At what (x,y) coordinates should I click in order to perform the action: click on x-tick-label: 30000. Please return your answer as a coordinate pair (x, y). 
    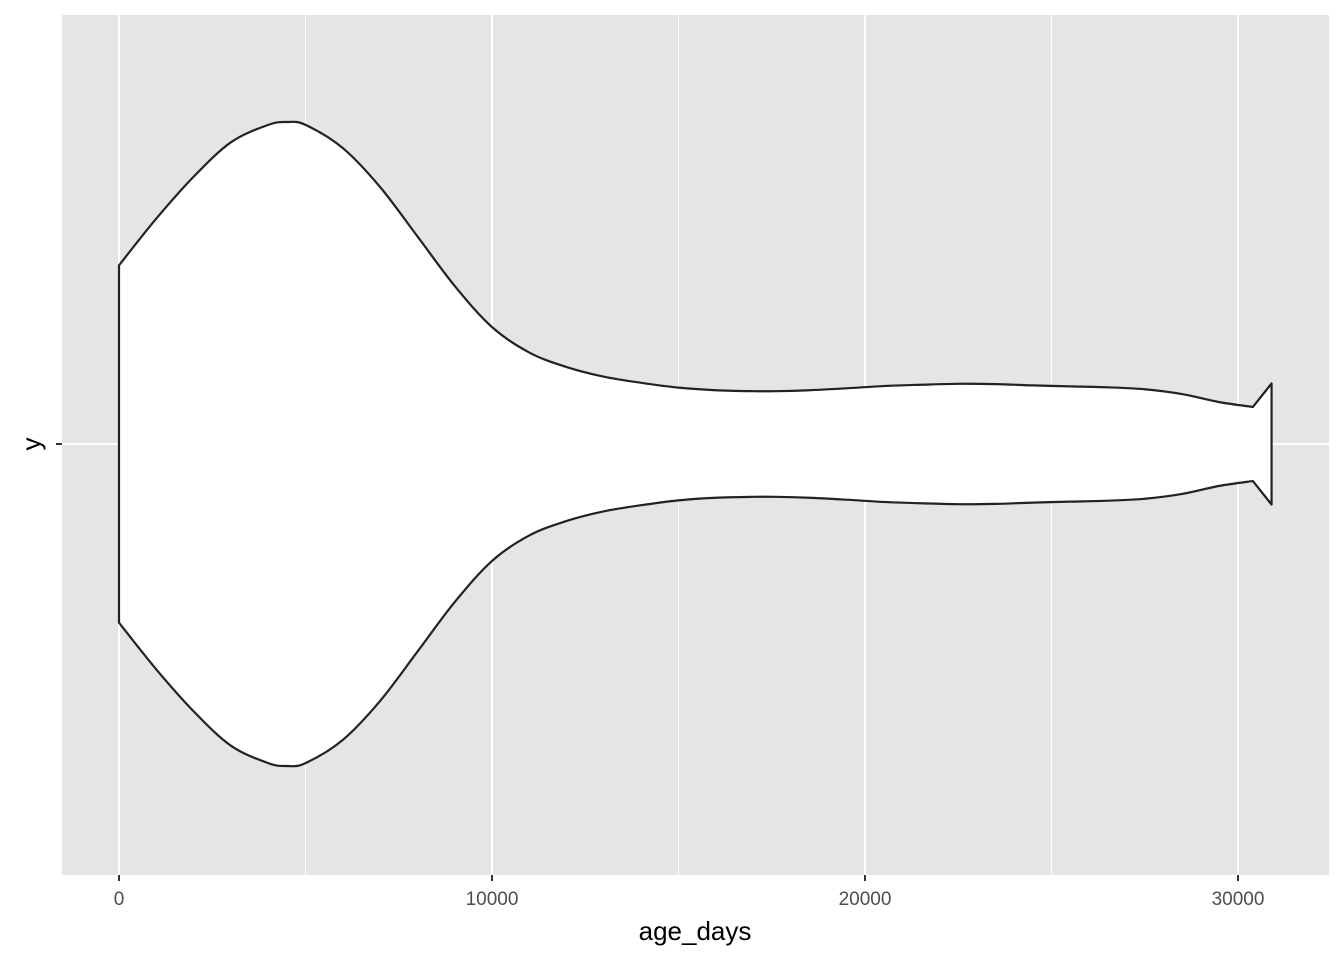
    Looking at the image, I should click on (1238, 899).